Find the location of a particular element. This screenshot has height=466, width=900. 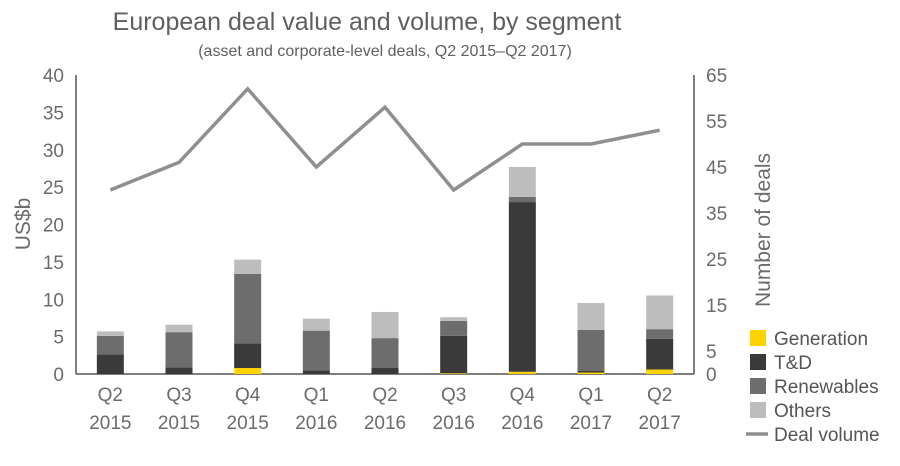

left-tick-label: 0 is located at coordinates (58, 375).